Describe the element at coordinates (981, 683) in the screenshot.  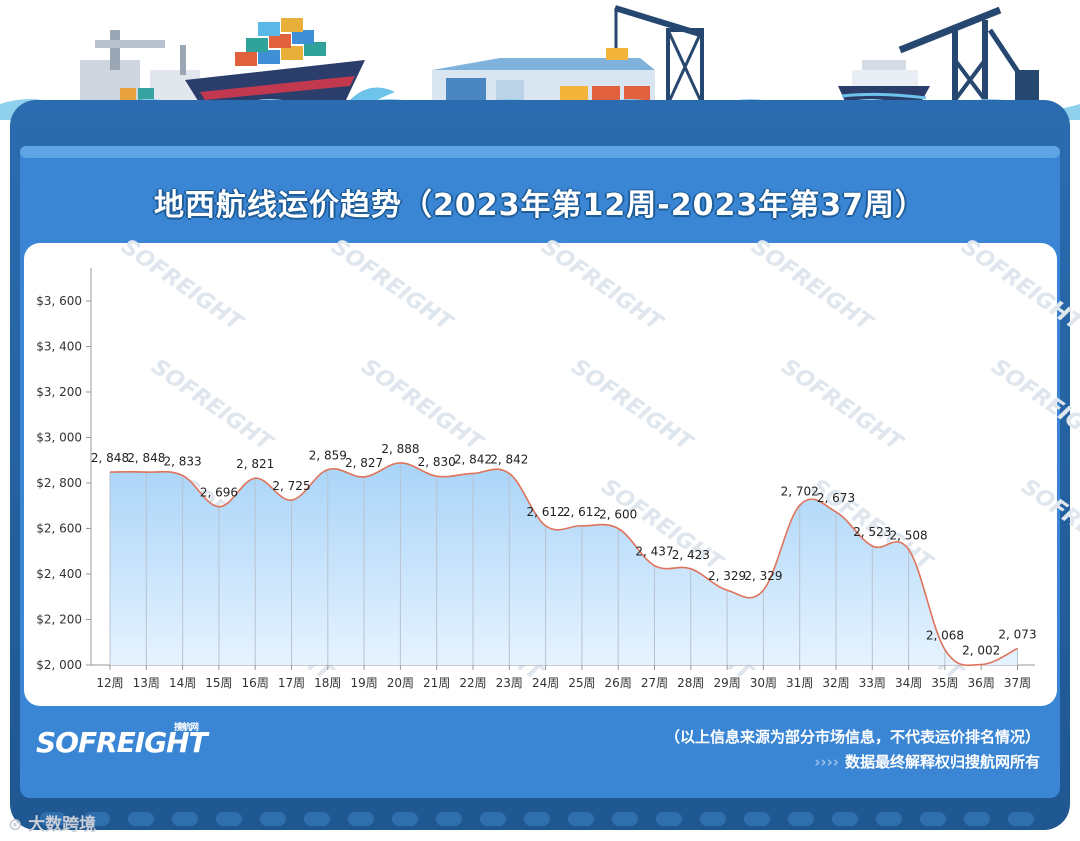
I see `x-tick-label: 36周` at that location.